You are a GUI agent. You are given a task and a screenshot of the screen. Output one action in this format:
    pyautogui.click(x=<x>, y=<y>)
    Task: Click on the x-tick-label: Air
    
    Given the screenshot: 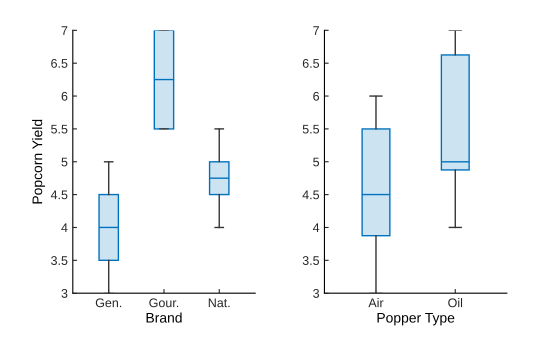 What is the action you would take?
    pyautogui.click(x=376, y=303)
    